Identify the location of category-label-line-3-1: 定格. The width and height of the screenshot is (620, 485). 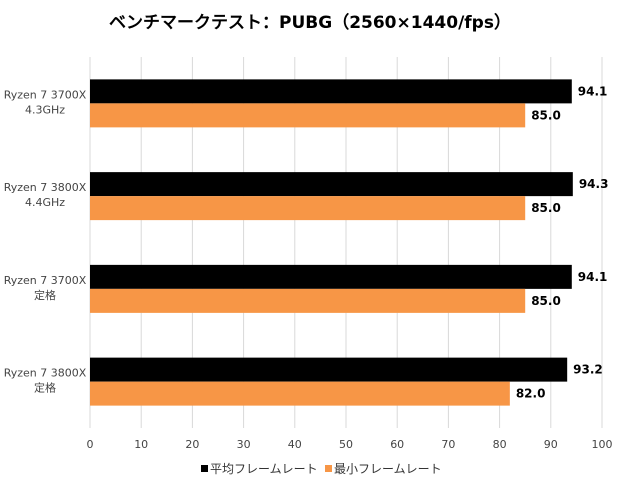
(45, 388).